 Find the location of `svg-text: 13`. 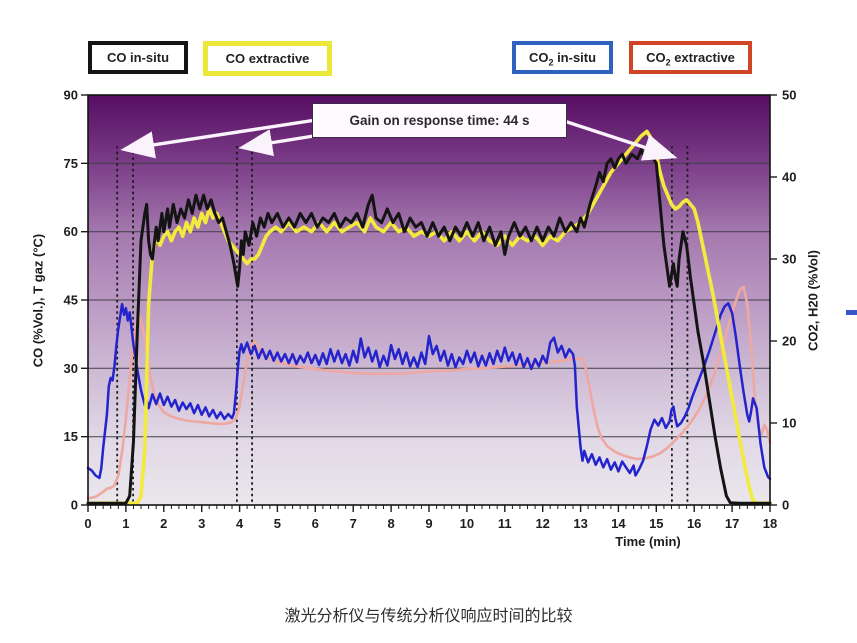

svg-text: 13 is located at coordinates (580, 523).